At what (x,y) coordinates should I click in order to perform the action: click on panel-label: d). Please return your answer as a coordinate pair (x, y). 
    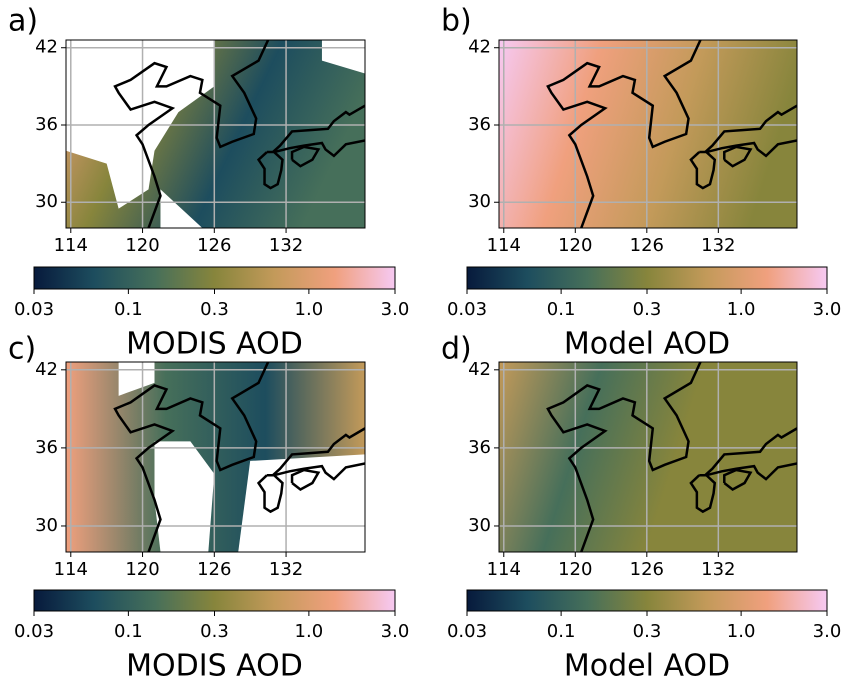
    Looking at the image, I should click on (456, 349).